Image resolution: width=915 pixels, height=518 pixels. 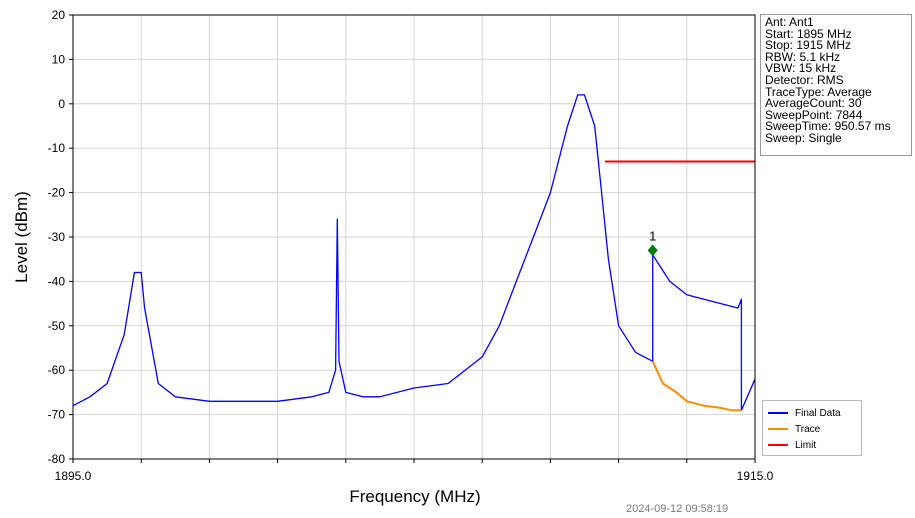 I want to click on y-tick-label: -80, so click(x=57, y=459).